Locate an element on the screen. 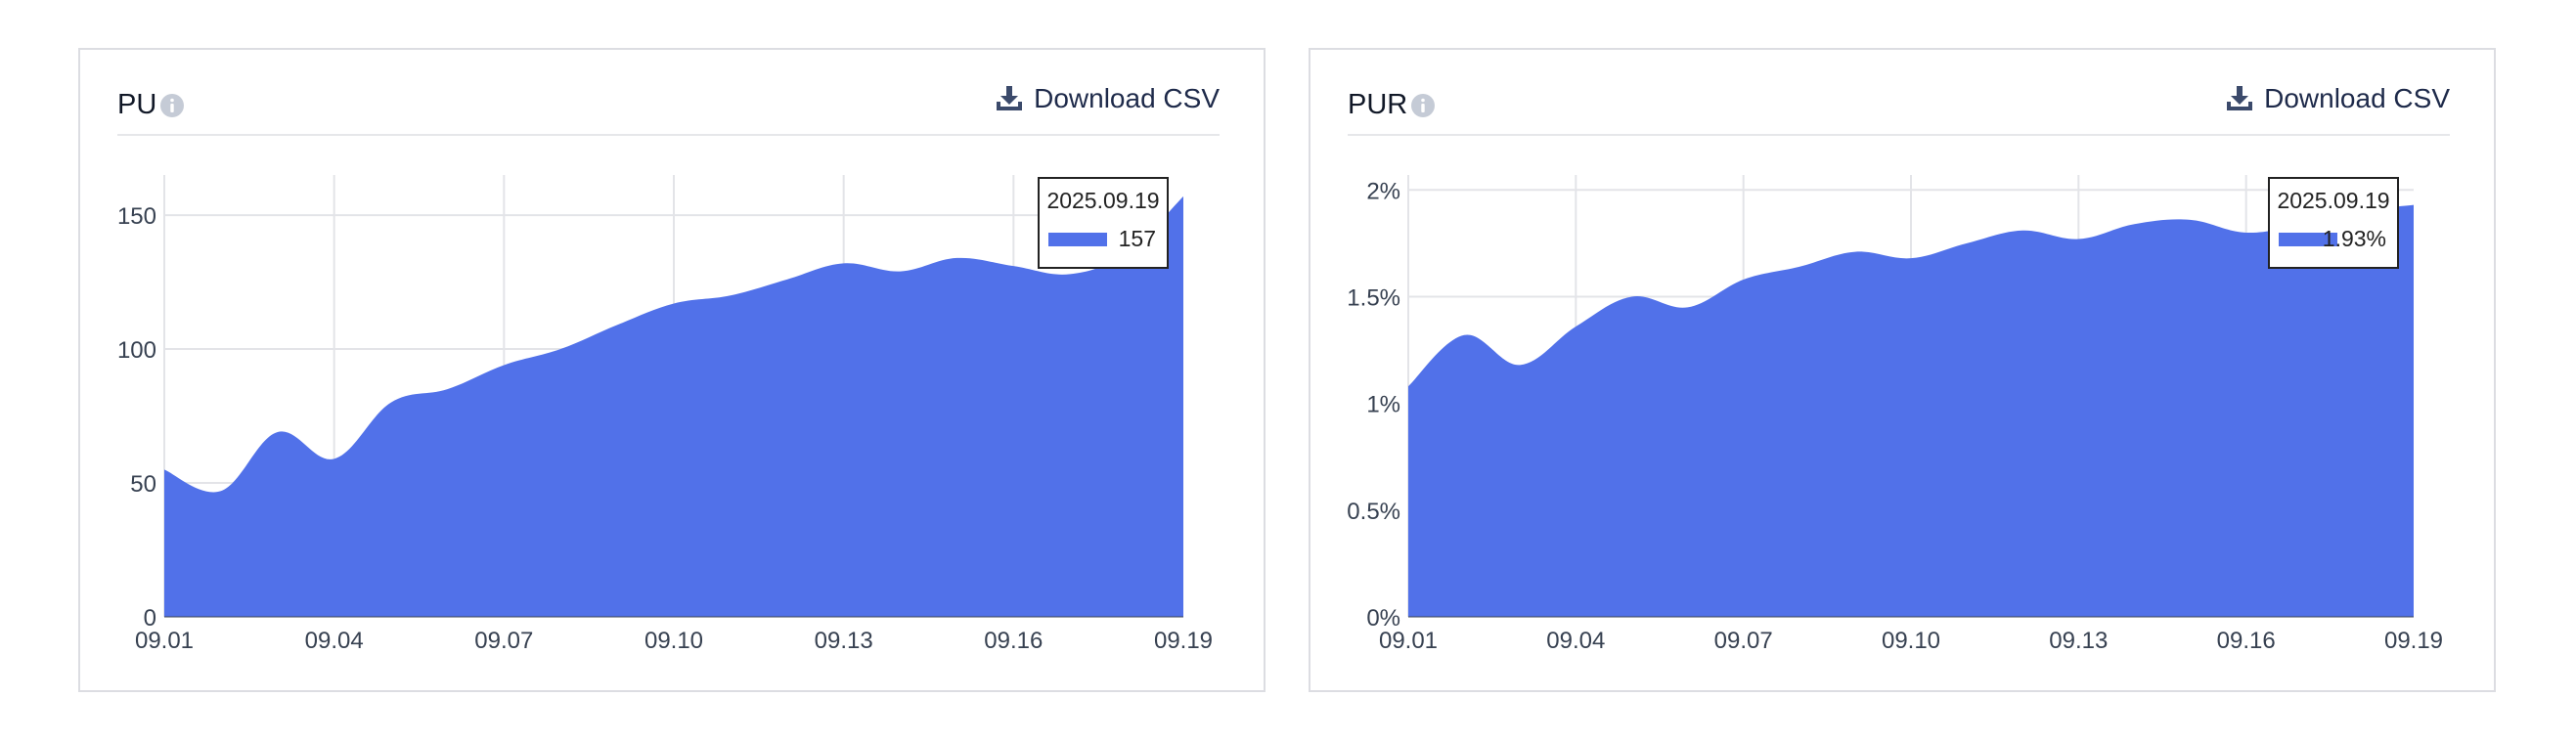 The width and height of the screenshot is (2576, 741). tooltip: 2025.09.19 157 is located at coordinates (1104, 223).